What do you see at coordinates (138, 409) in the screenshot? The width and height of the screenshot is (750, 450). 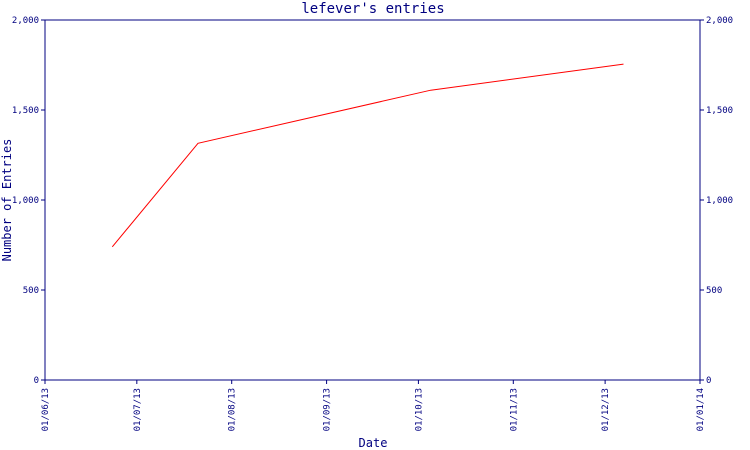 I see `x-tick-label: 01/07/13` at bounding box center [138, 409].